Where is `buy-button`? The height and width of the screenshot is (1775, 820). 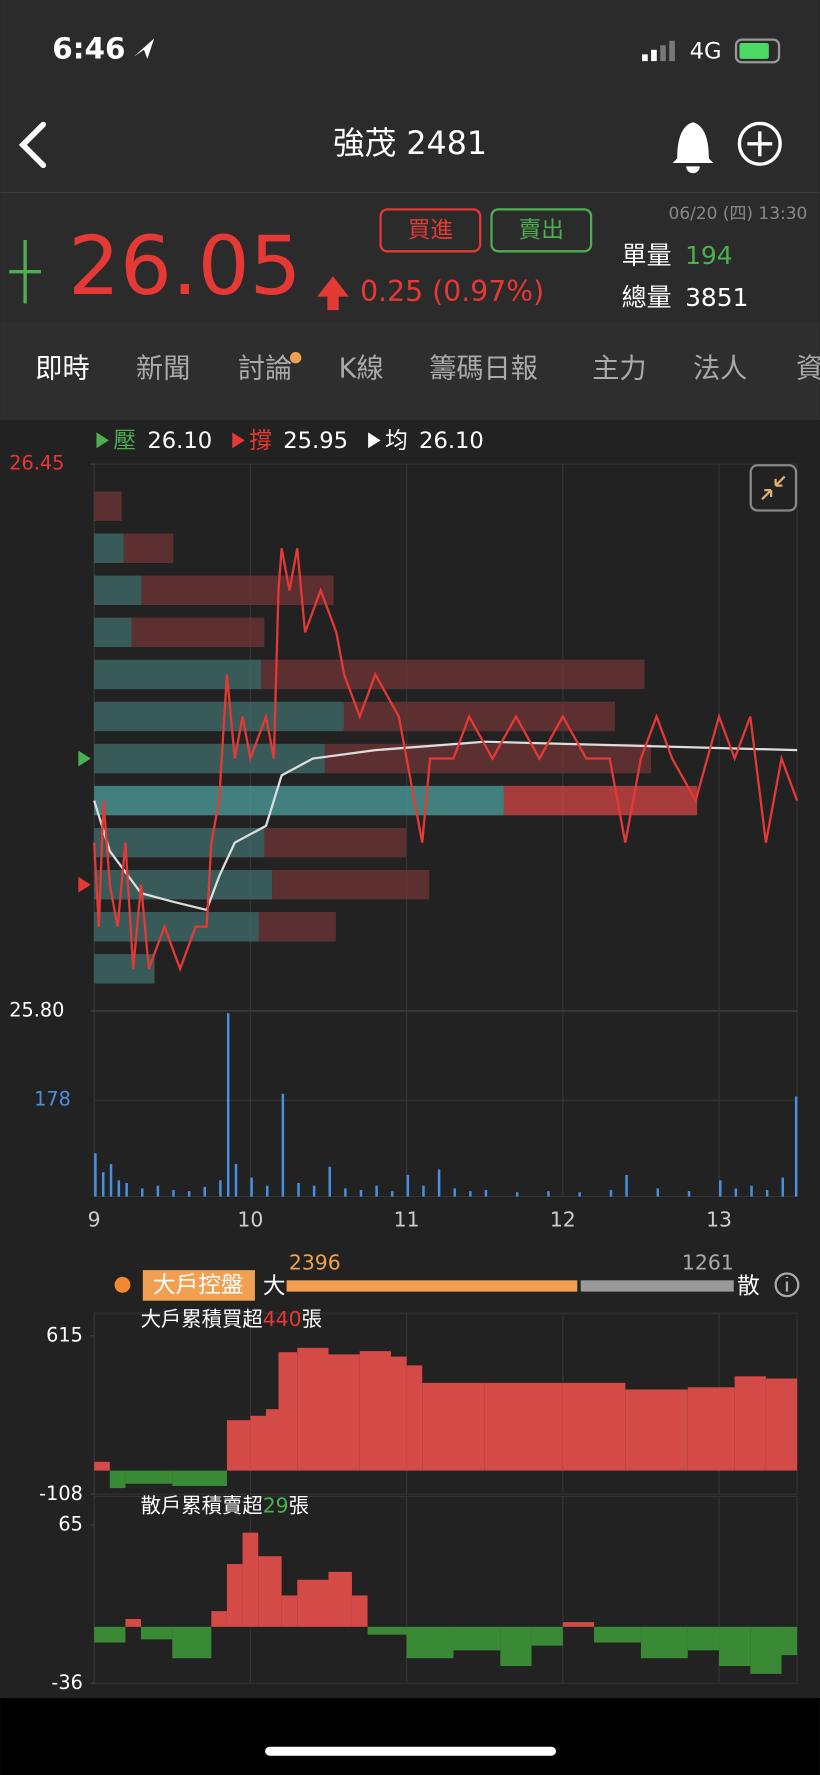
buy-button is located at coordinates (430, 230).